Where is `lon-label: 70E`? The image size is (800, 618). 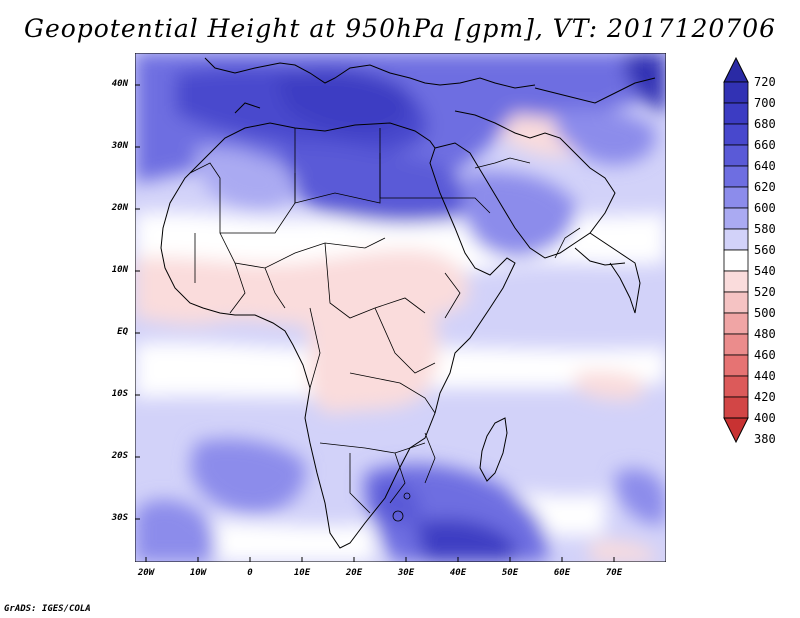
lon-label: 70E is located at coordinates (614, 573).